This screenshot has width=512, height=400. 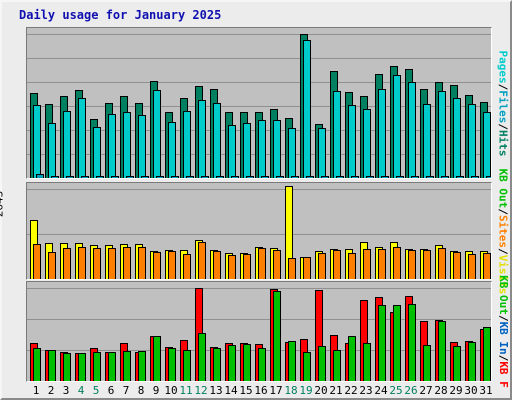 I want to click on x-day-label: 25, so click(x=396, y=390).